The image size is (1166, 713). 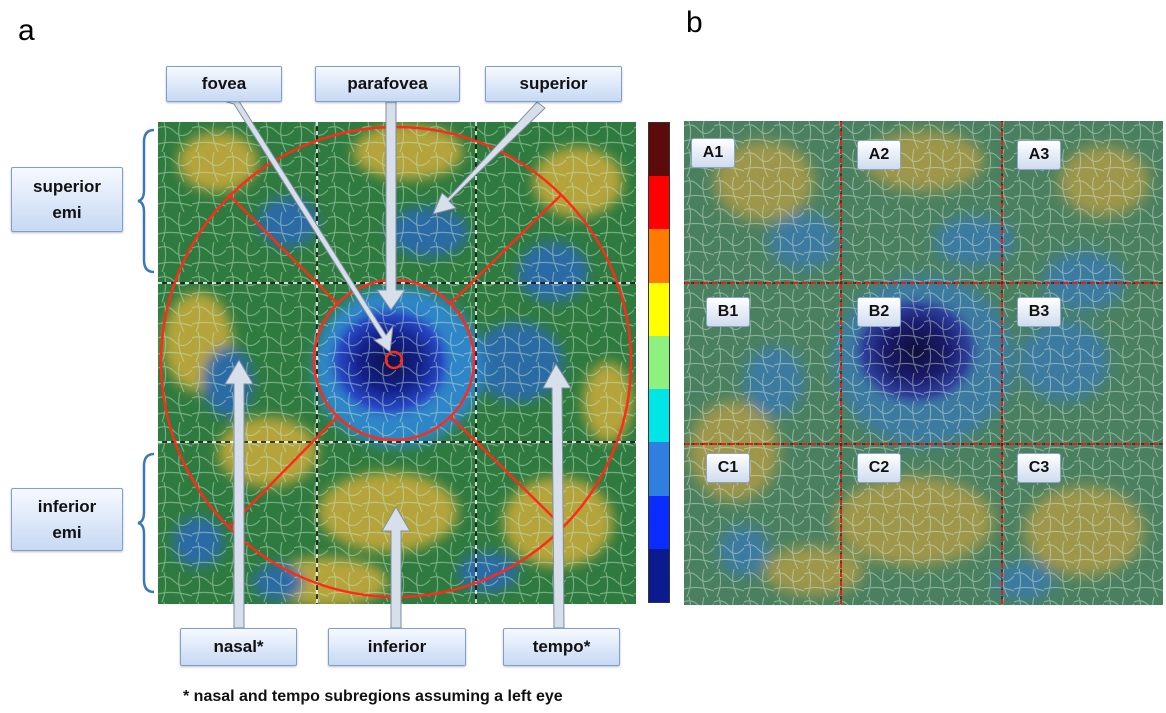 I want to click on label-inferior-hemi: inferior emi, so click(x=67, y=519).